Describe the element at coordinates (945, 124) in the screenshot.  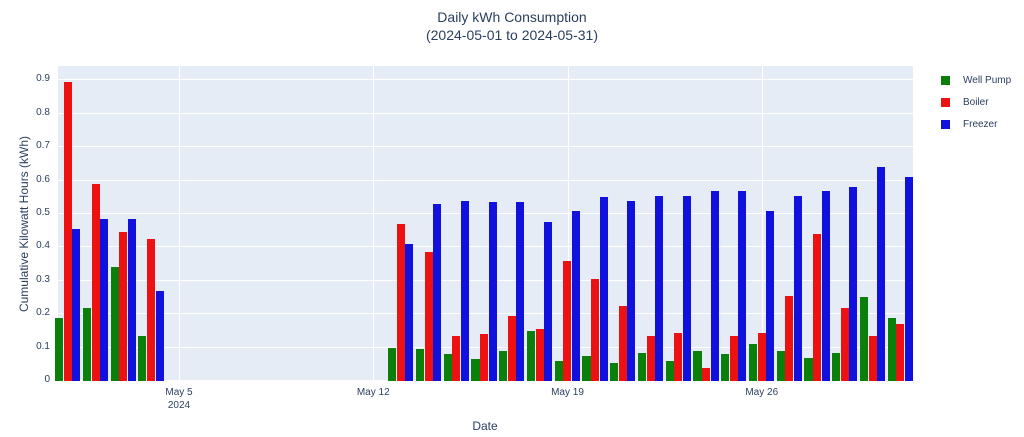
I see `legend-swatch-freezer` at that location.